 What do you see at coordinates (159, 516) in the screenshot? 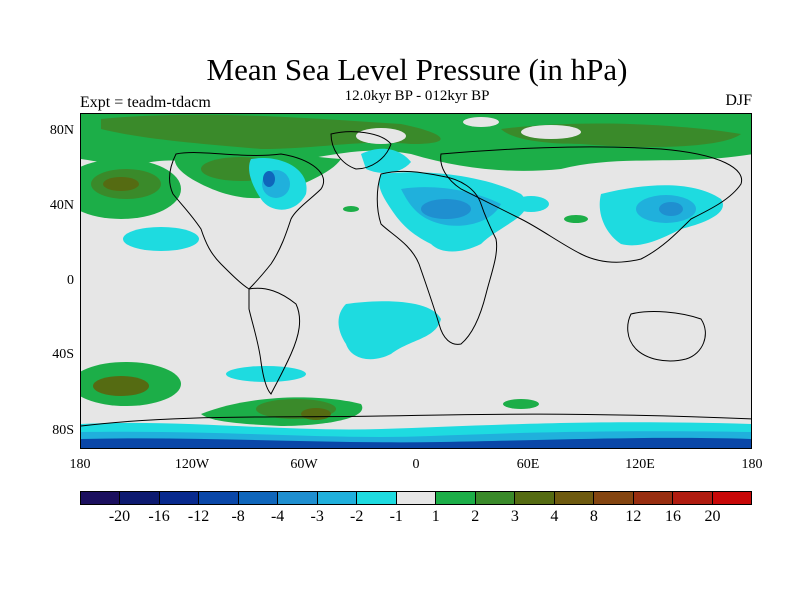
I see `colorbar-label: -16` at bounding box center [159, 516].